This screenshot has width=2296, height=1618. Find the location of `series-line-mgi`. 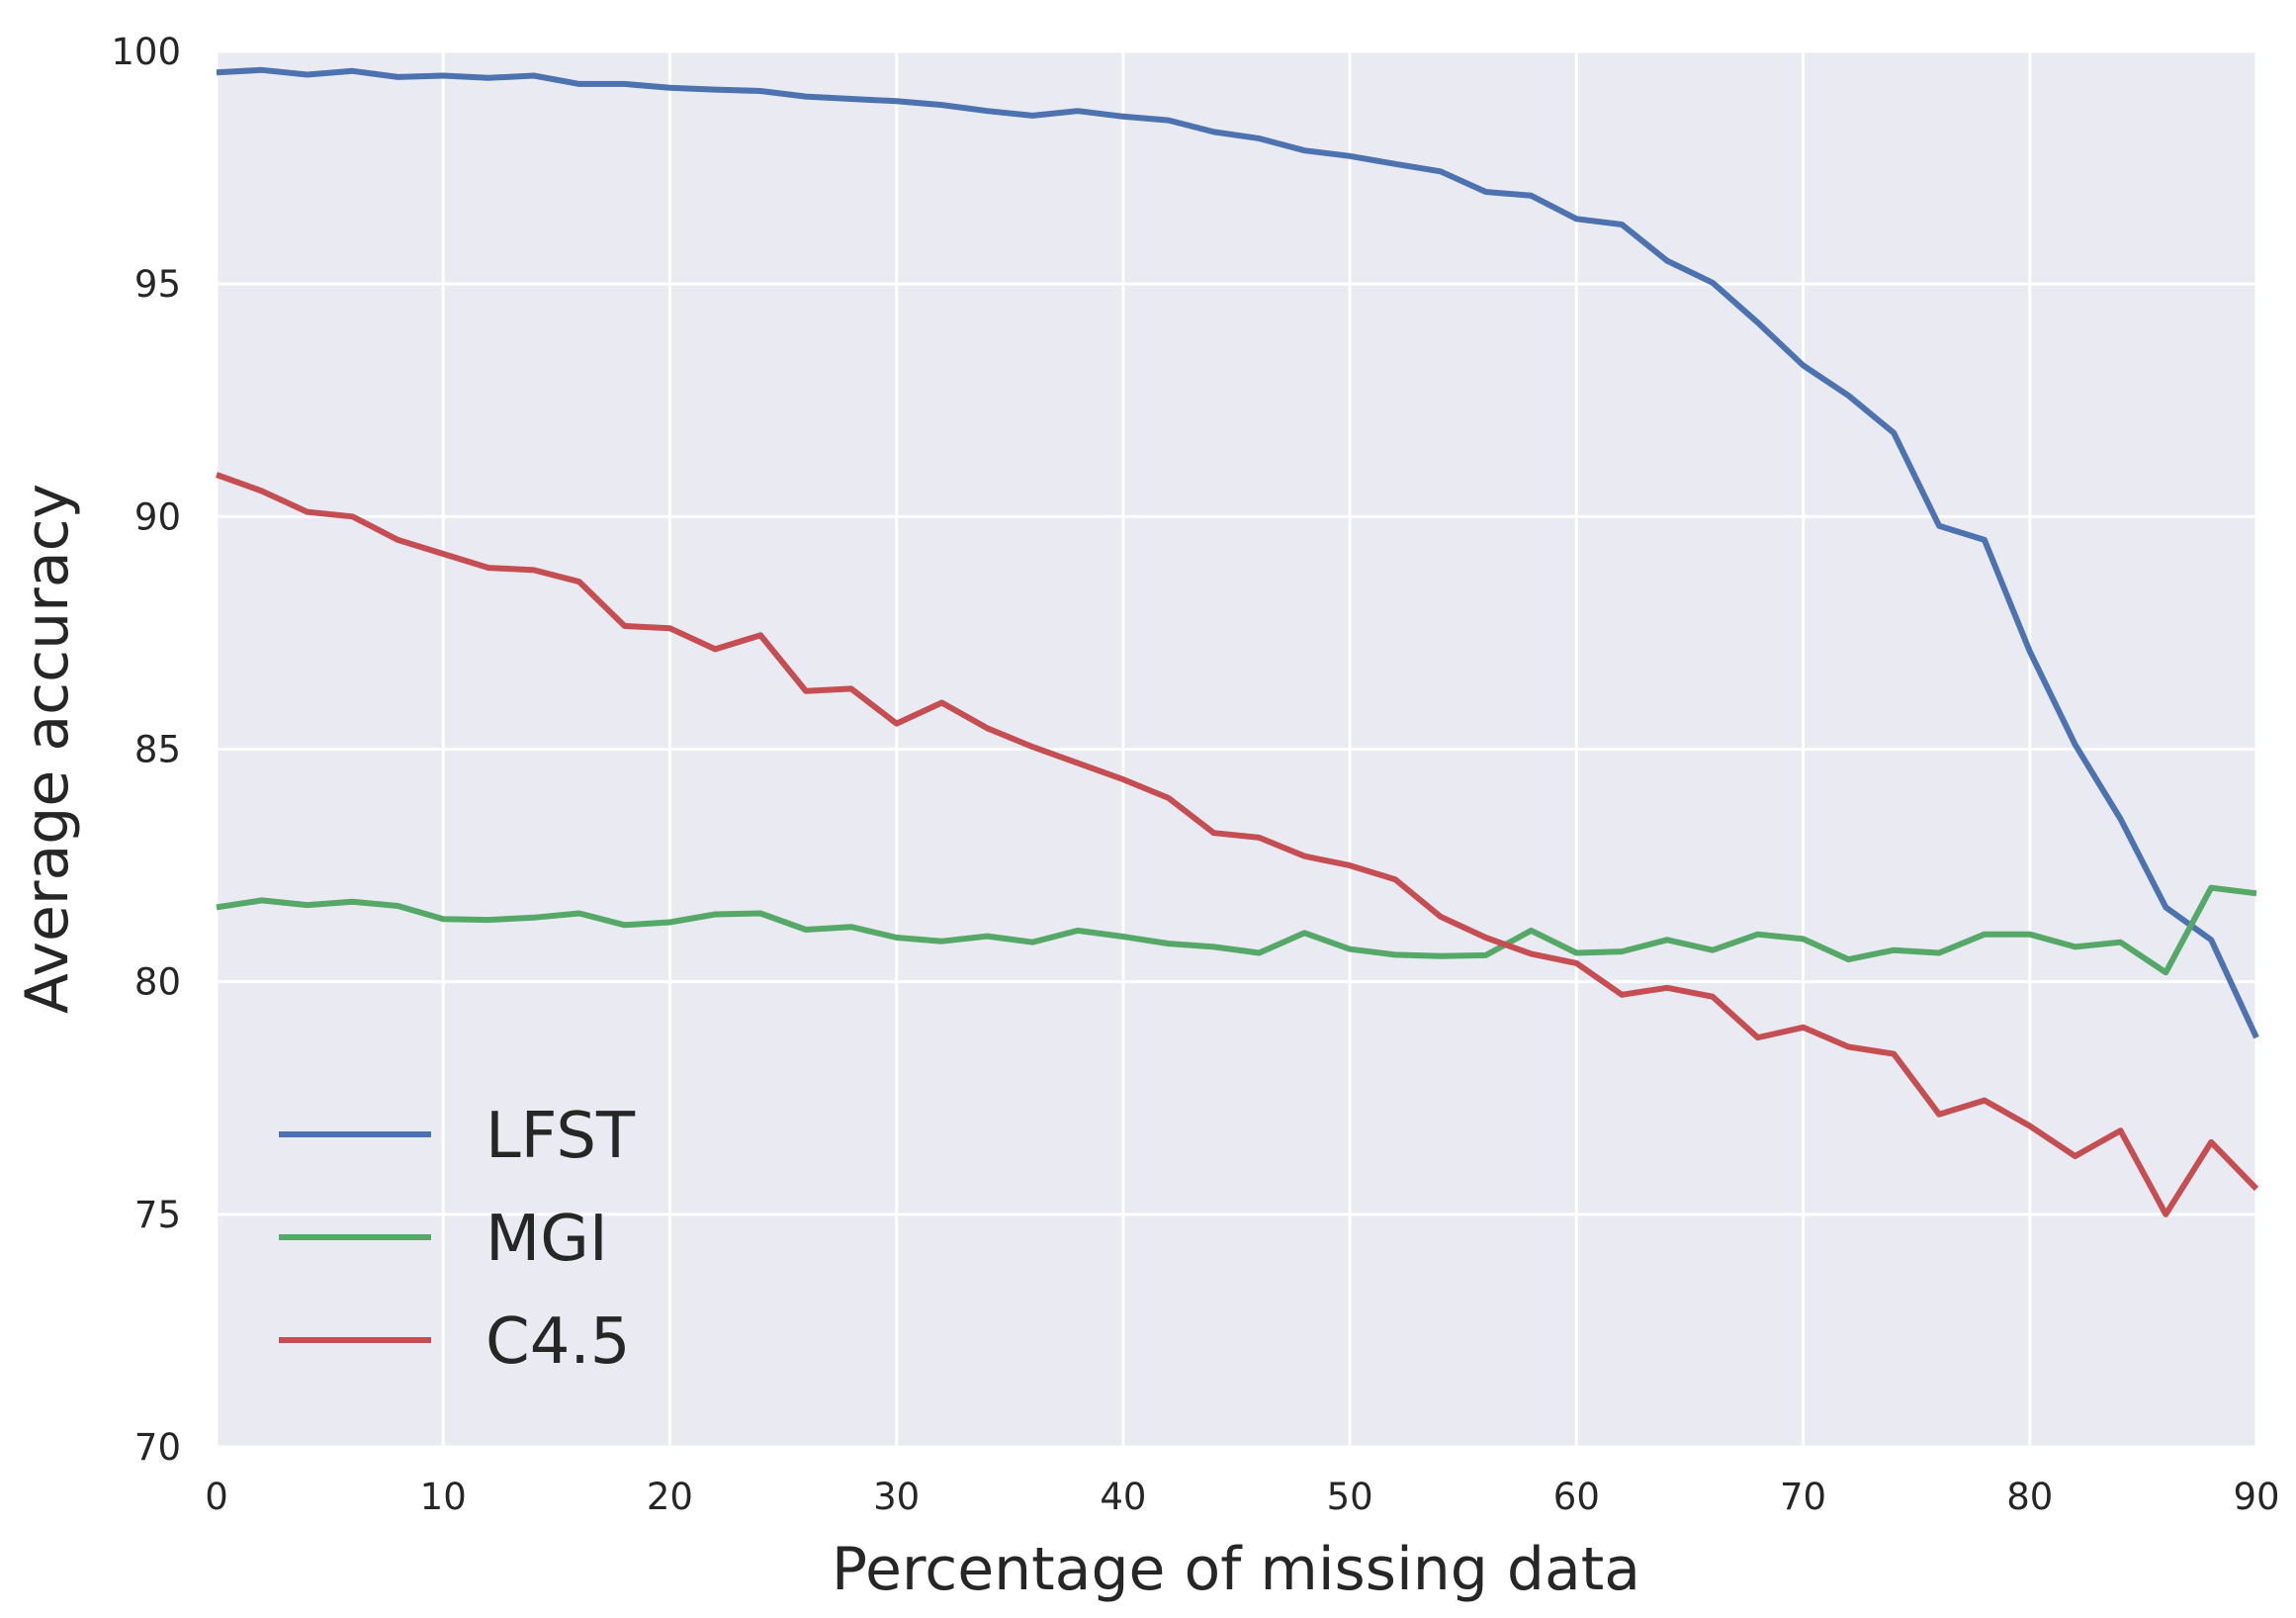

series-line-mgi is located at coordinates (1236, 930).